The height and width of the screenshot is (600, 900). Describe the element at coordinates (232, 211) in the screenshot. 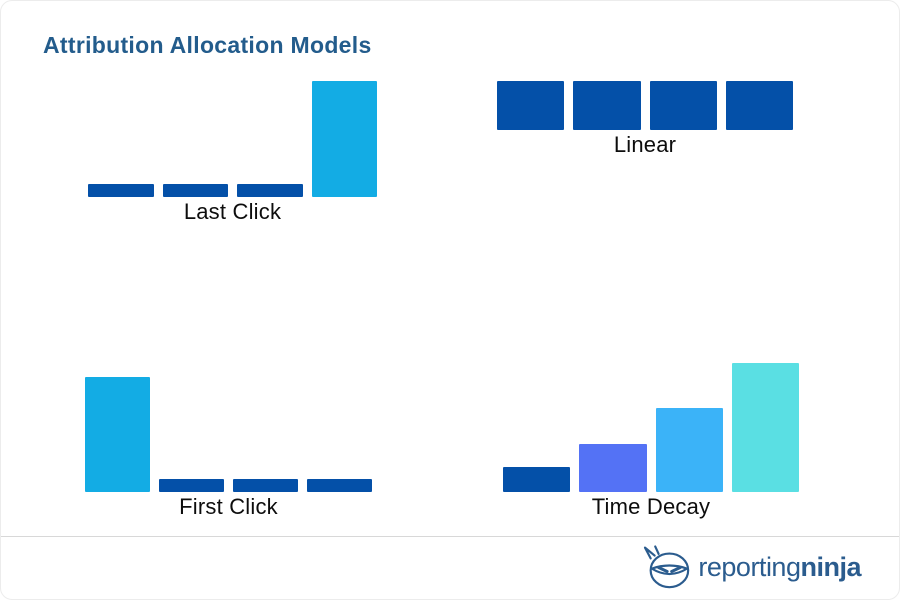

I see `chart-label-last-click: Last Click` at that location.